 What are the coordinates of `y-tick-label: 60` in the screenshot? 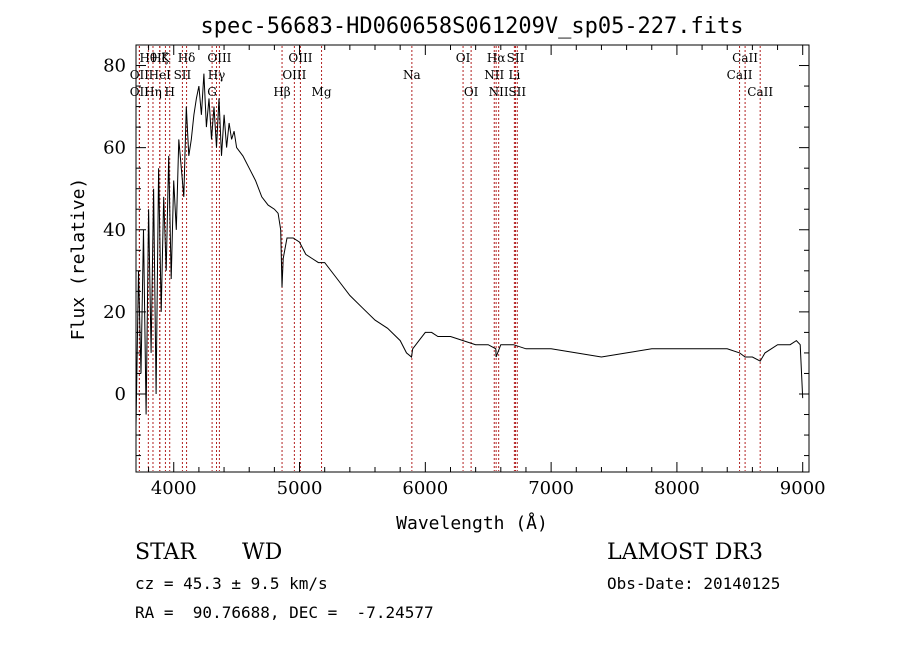 It's located at (114, 148).